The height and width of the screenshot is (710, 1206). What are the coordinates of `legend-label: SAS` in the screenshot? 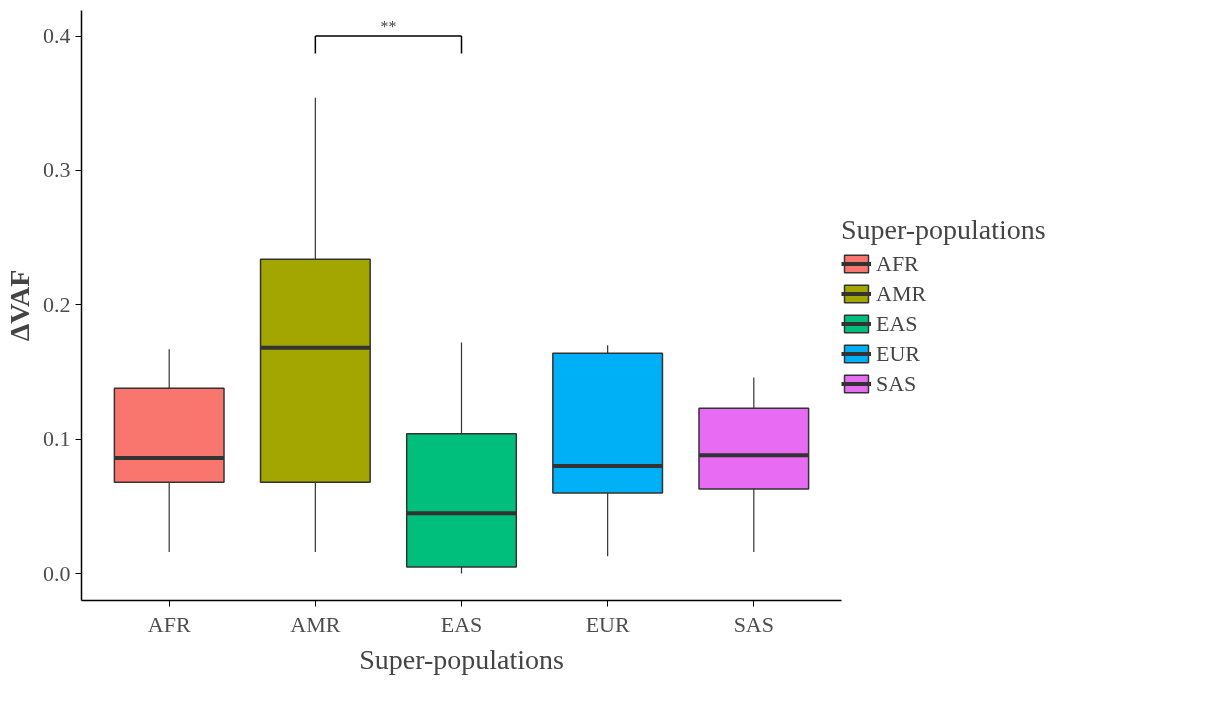 It's located at (896, 383).